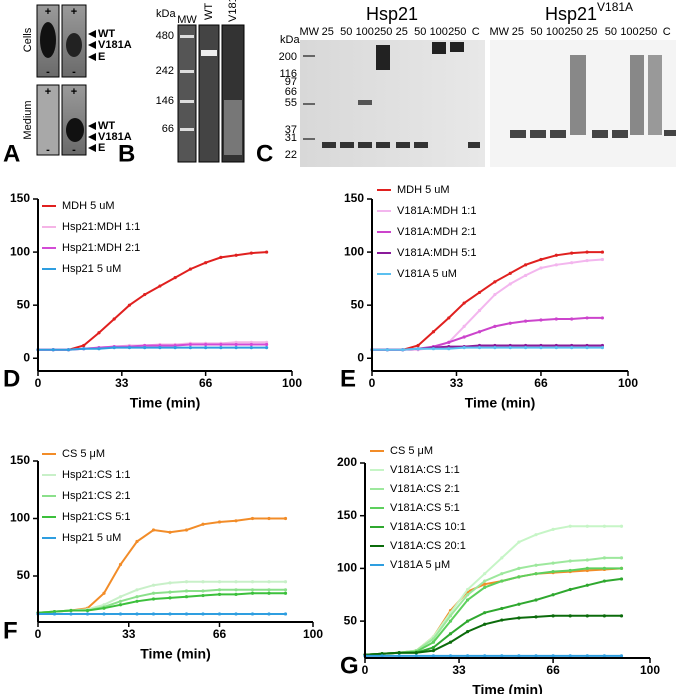 The width and height of the screenshot is (679, 694). Describe the element at coordinates (28, 39) in the screenshot. I see `row-label: Cells` at that location.